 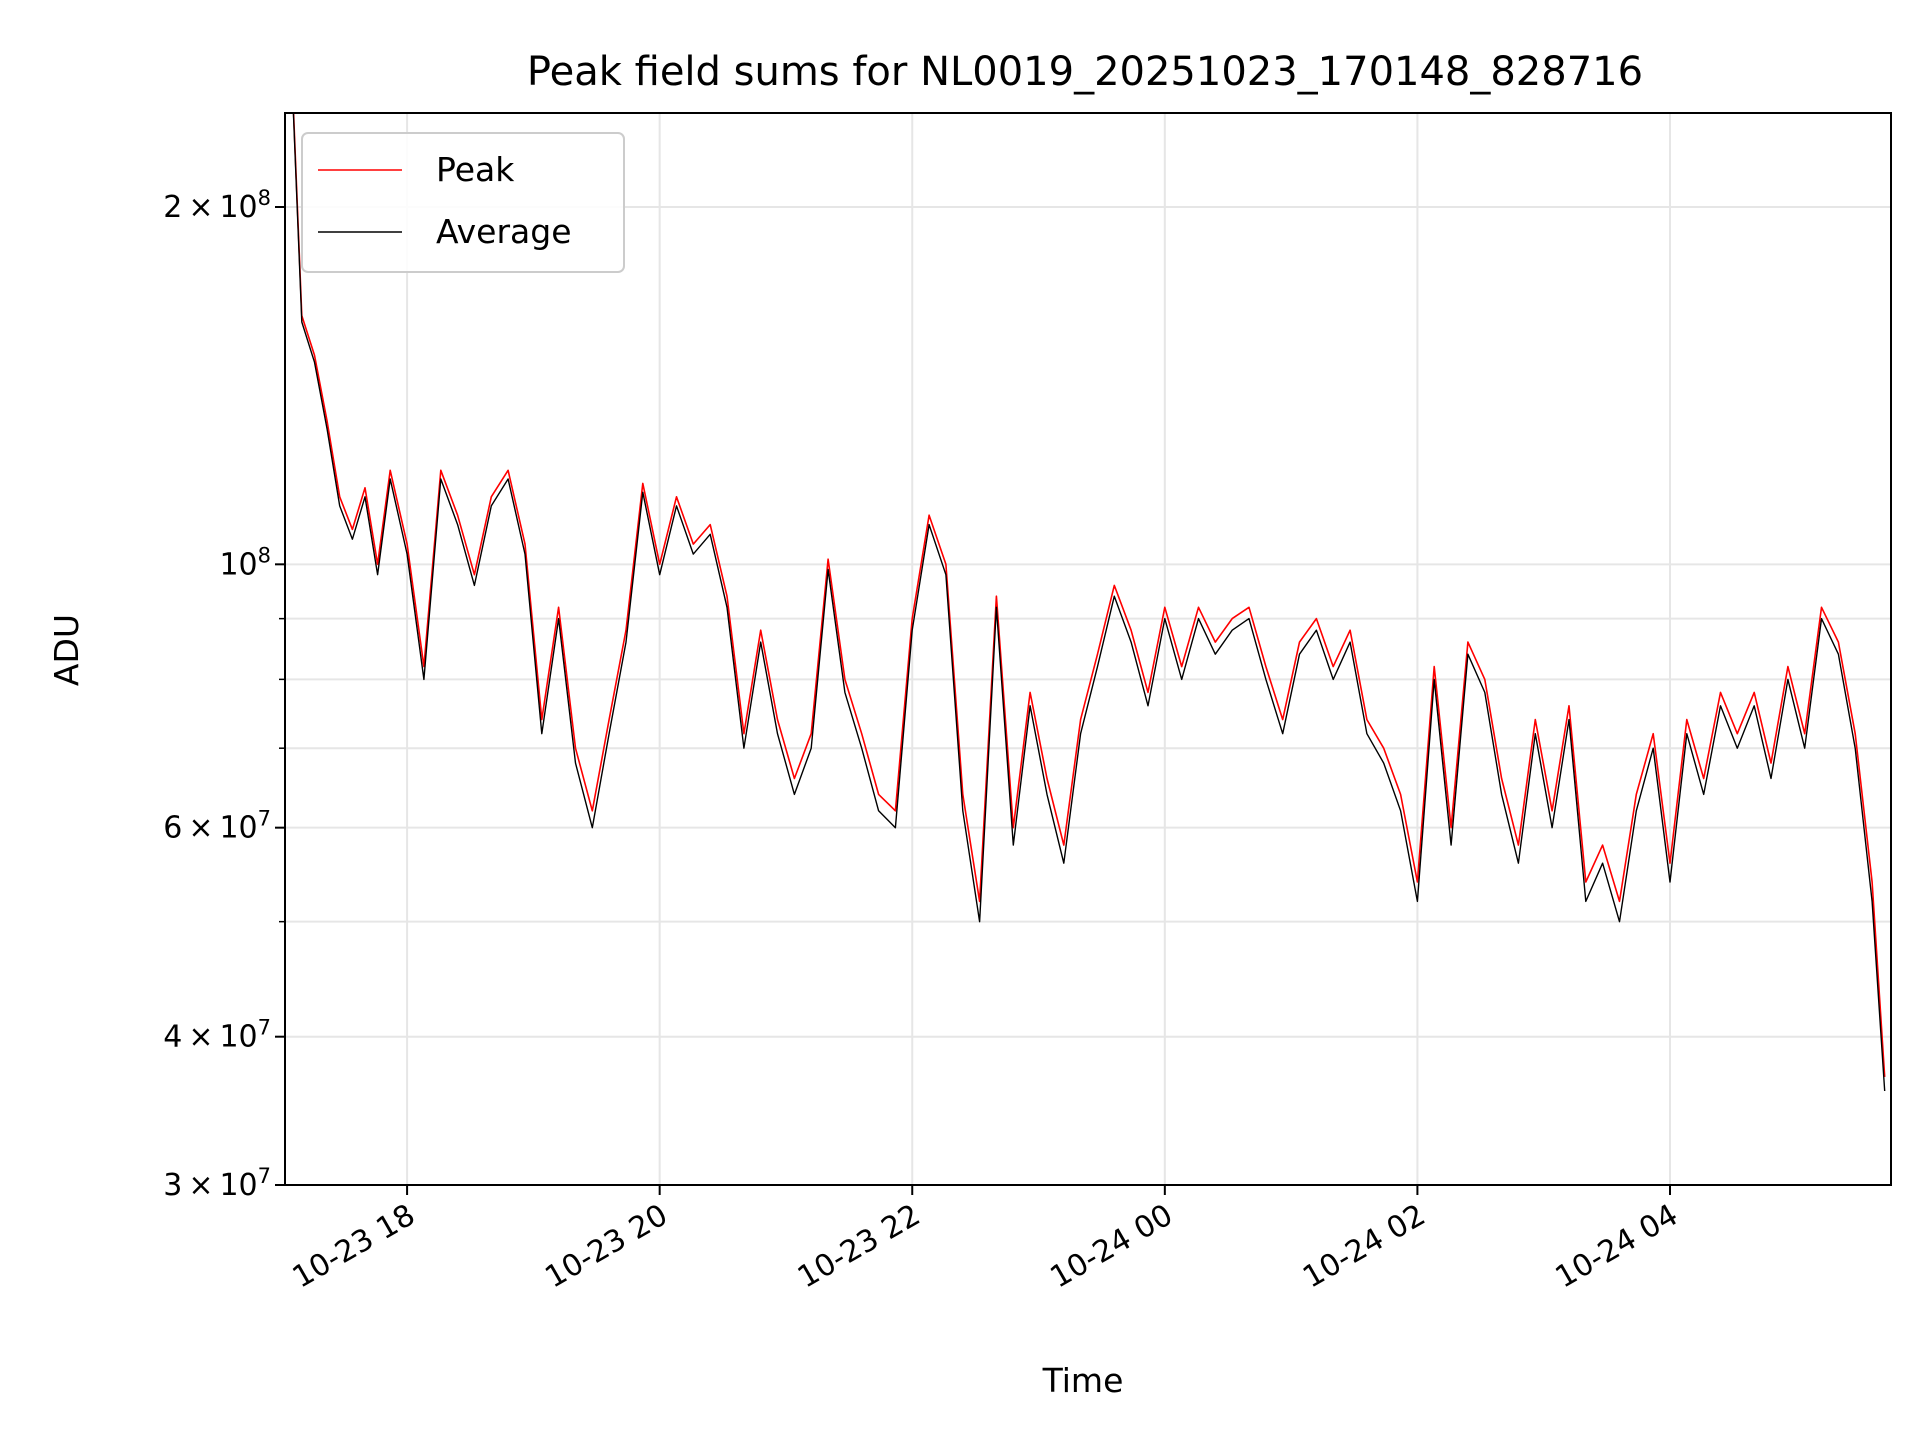 What do you see at coordinates (245, 562) in the screenshot?
I see `y-tick-label: 108` at bounding box center [245, 562].